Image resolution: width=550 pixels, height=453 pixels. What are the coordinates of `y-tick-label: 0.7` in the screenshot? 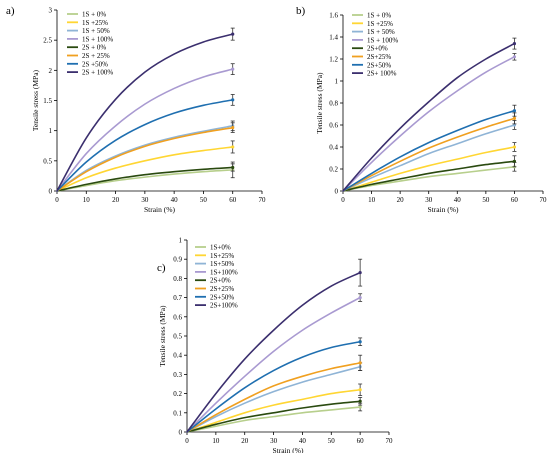 It's located at (177, 298).